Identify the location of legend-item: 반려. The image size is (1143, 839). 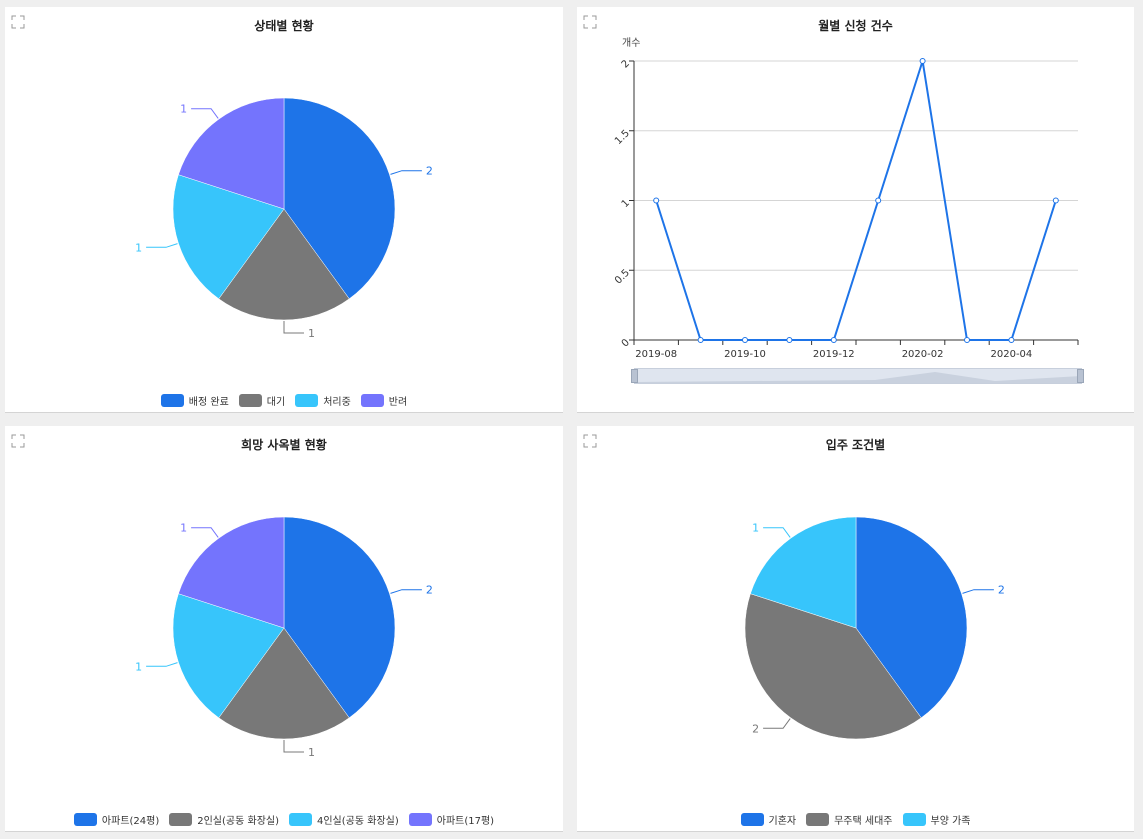
(384, 400).